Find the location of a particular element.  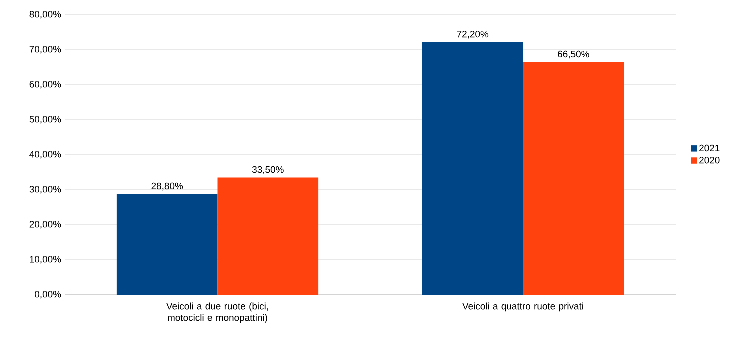

y-tick-label: 60,00% is located at coordinates (46, 85).